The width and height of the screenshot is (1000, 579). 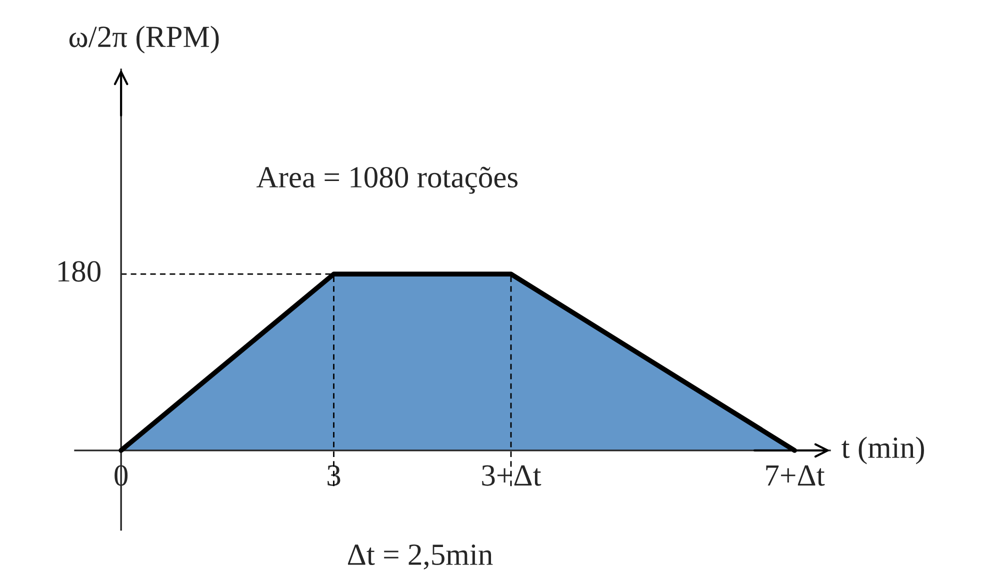 I want to click on x-tick-label: 3+Δt, so click(x=512, y=475).